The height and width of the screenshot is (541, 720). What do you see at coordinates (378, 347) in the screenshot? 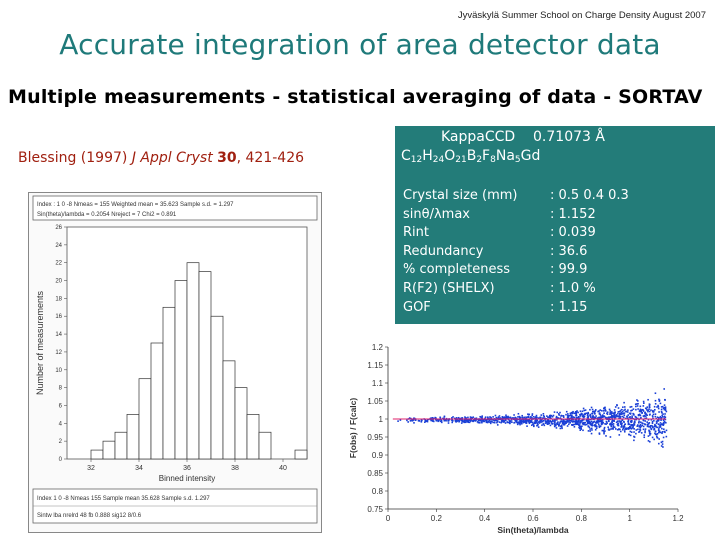
I see `scatter-y-tick-label: 1.2` at bounding box center [378, 347].